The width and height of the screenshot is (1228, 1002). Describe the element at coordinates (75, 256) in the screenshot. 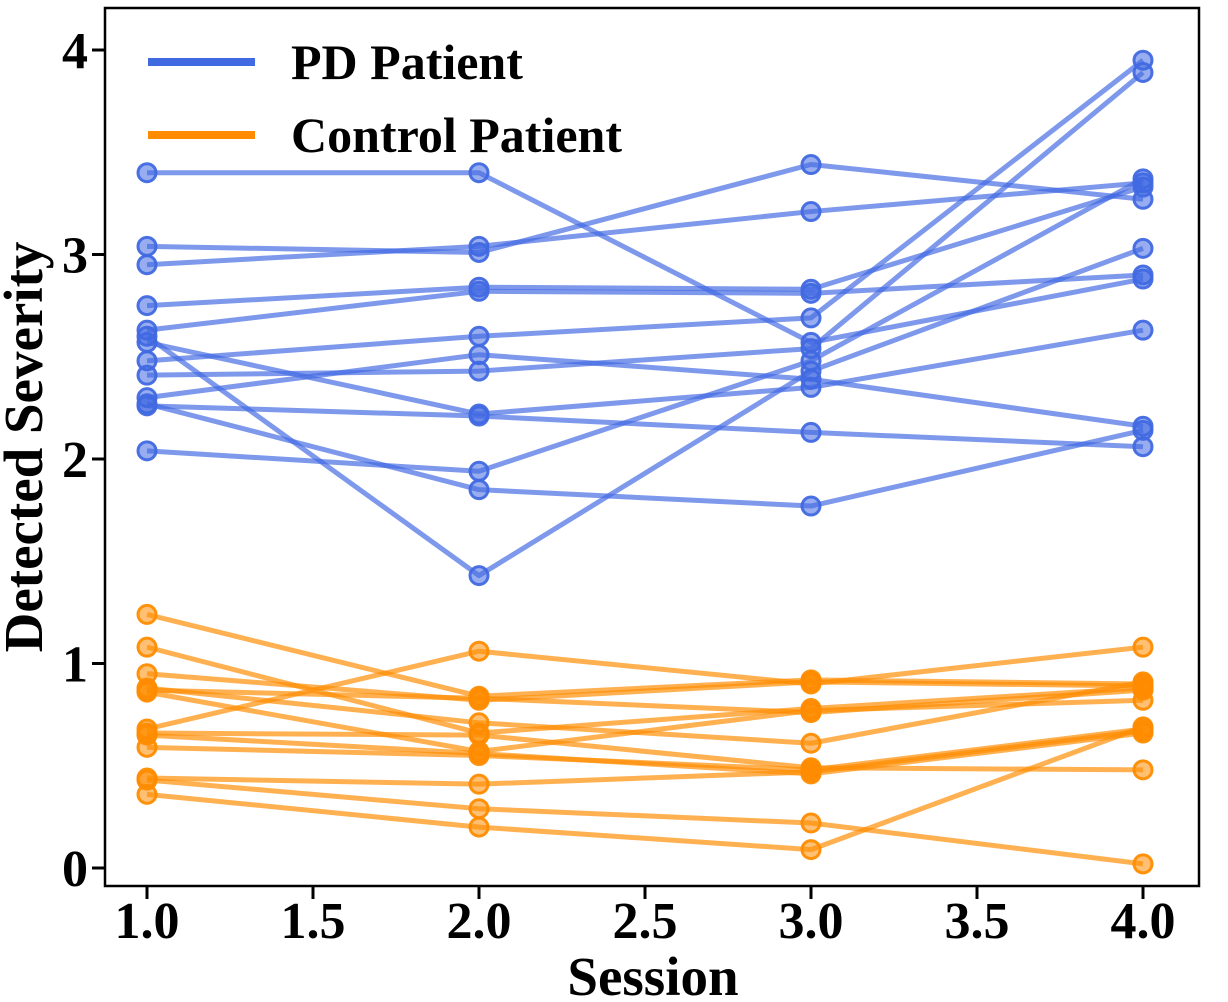

I see `y-tick-label: 3` at that location.